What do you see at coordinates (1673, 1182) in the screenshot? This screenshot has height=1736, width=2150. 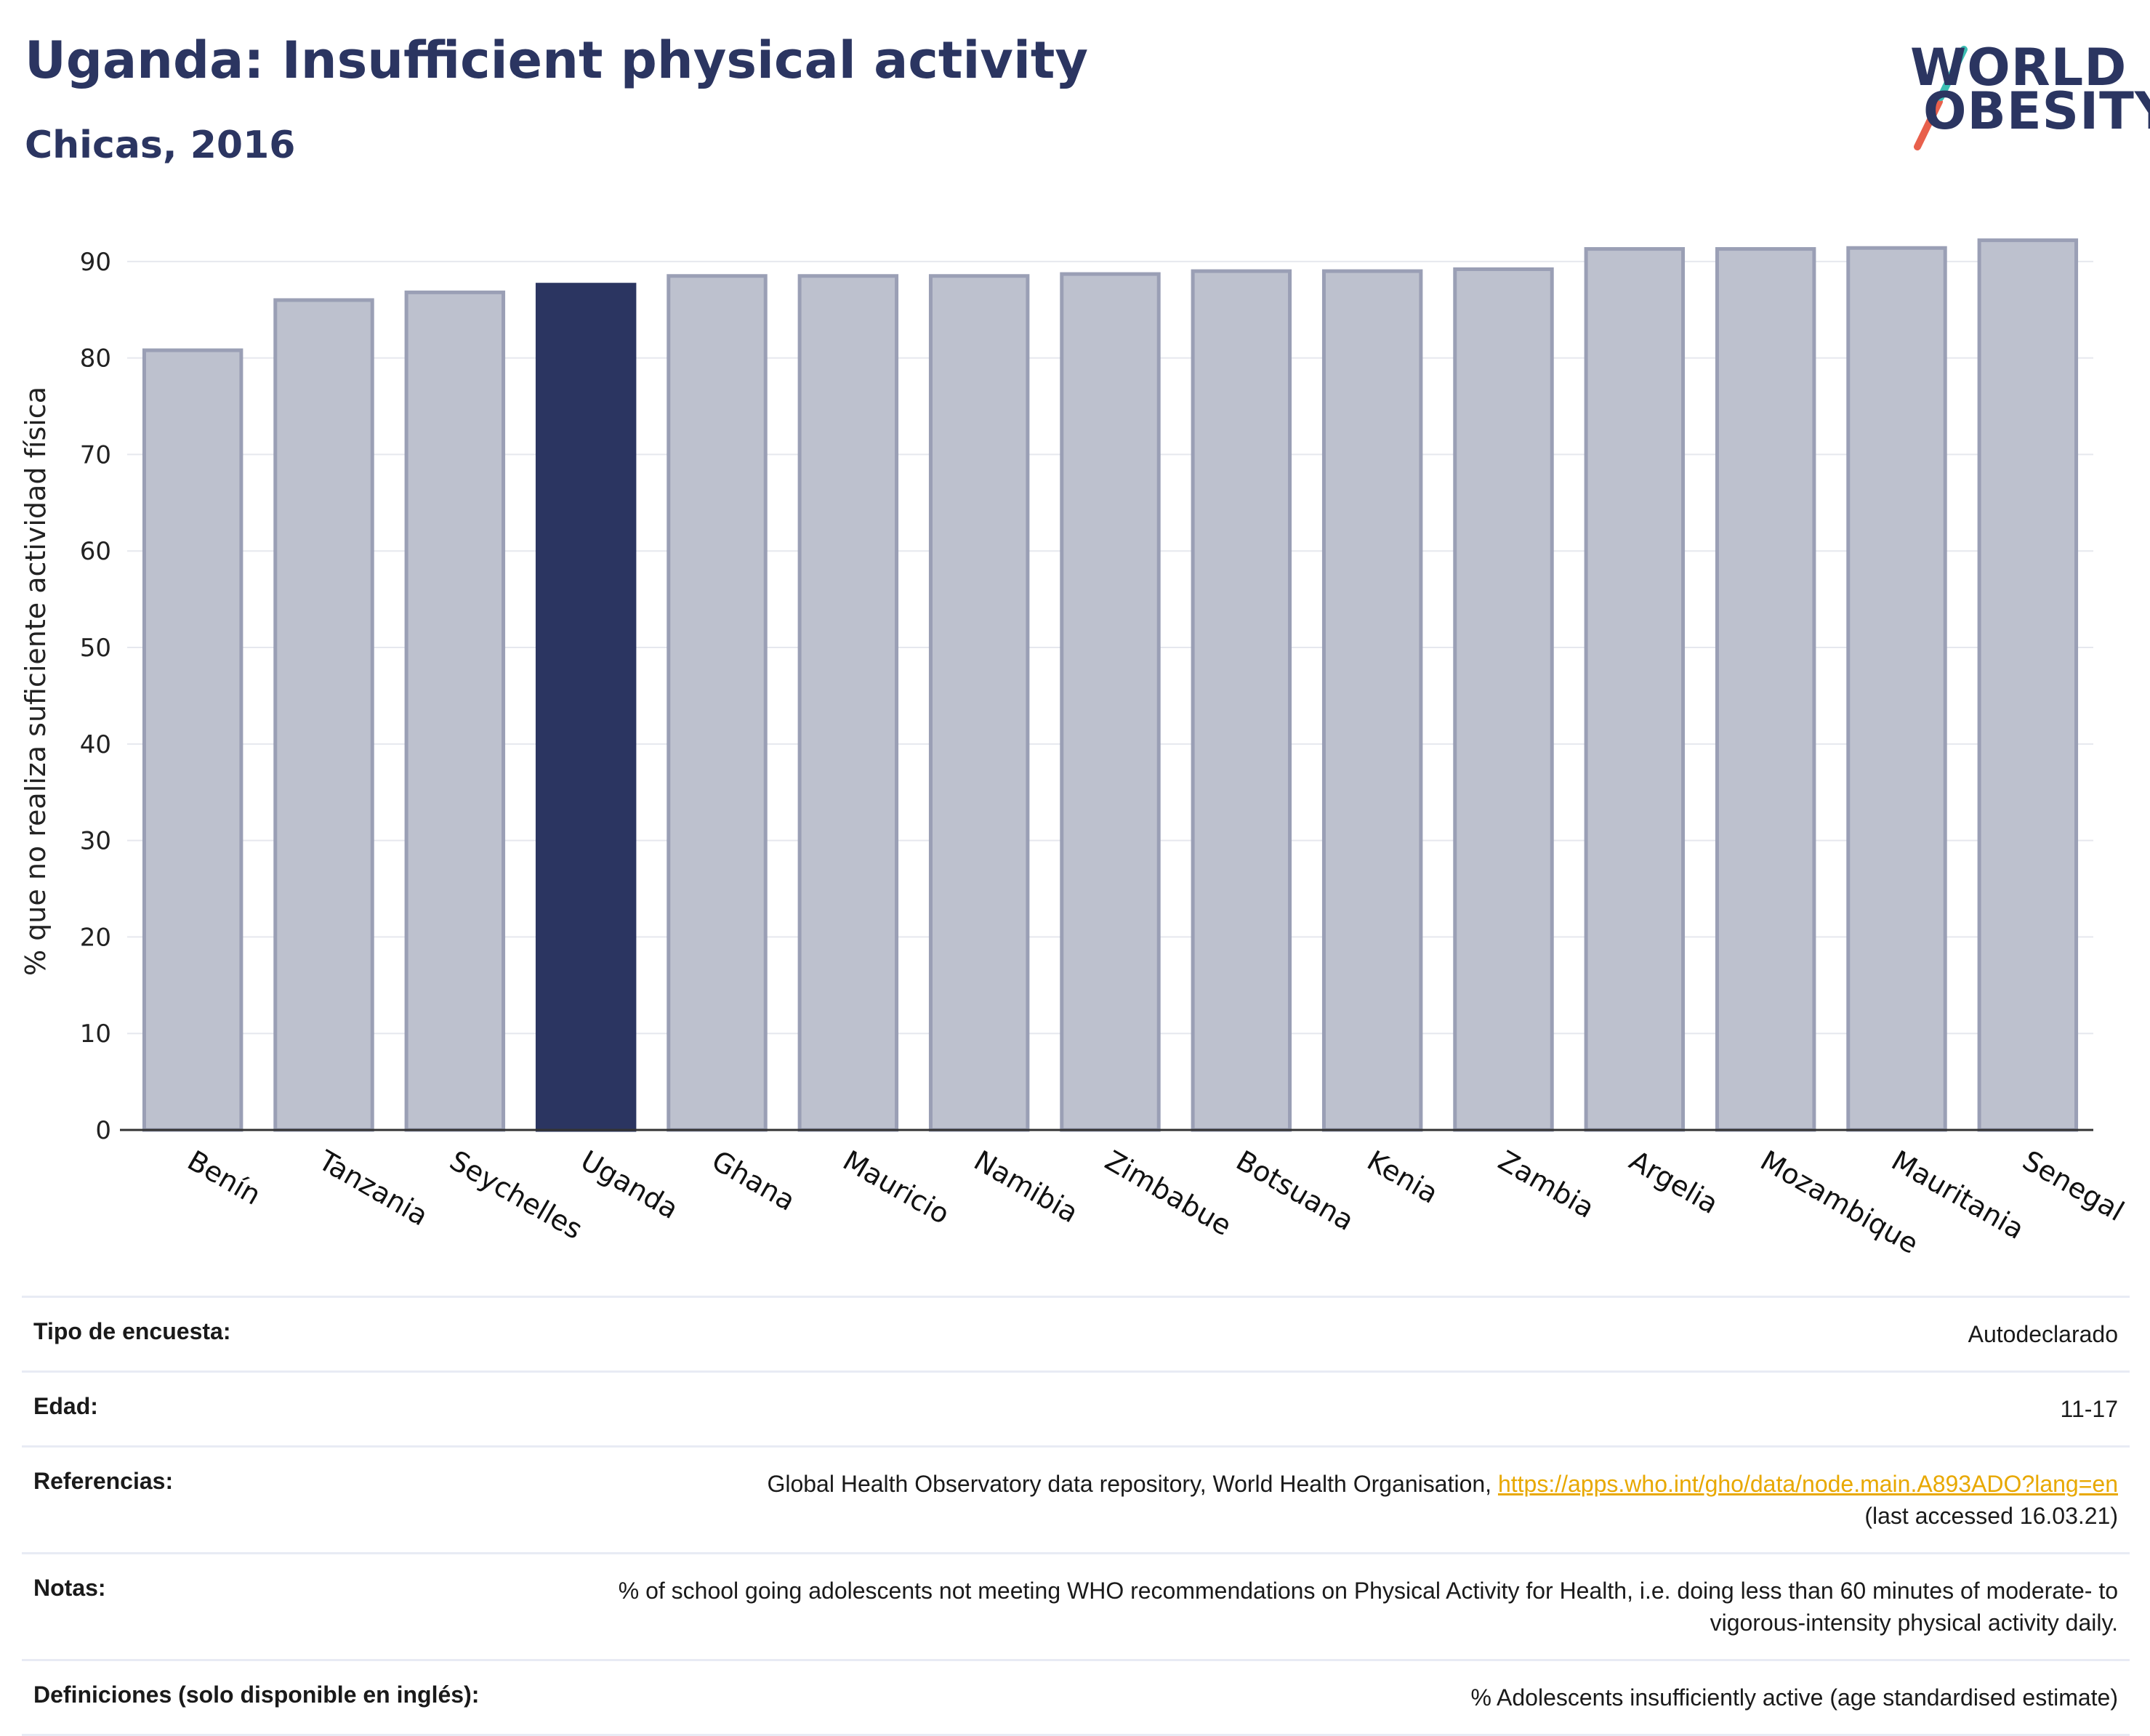 I see `x-tick-label: Argelia` at bounding box center [1673, 1182].